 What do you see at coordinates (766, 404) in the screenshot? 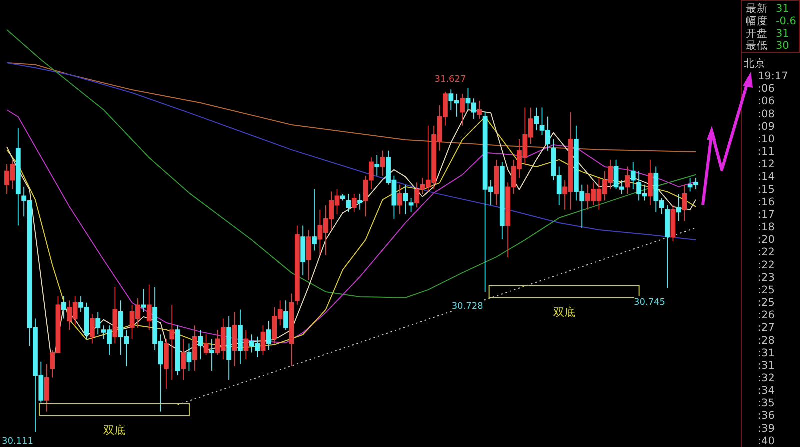
I see `text: :35` at bounding box center [766, 404].